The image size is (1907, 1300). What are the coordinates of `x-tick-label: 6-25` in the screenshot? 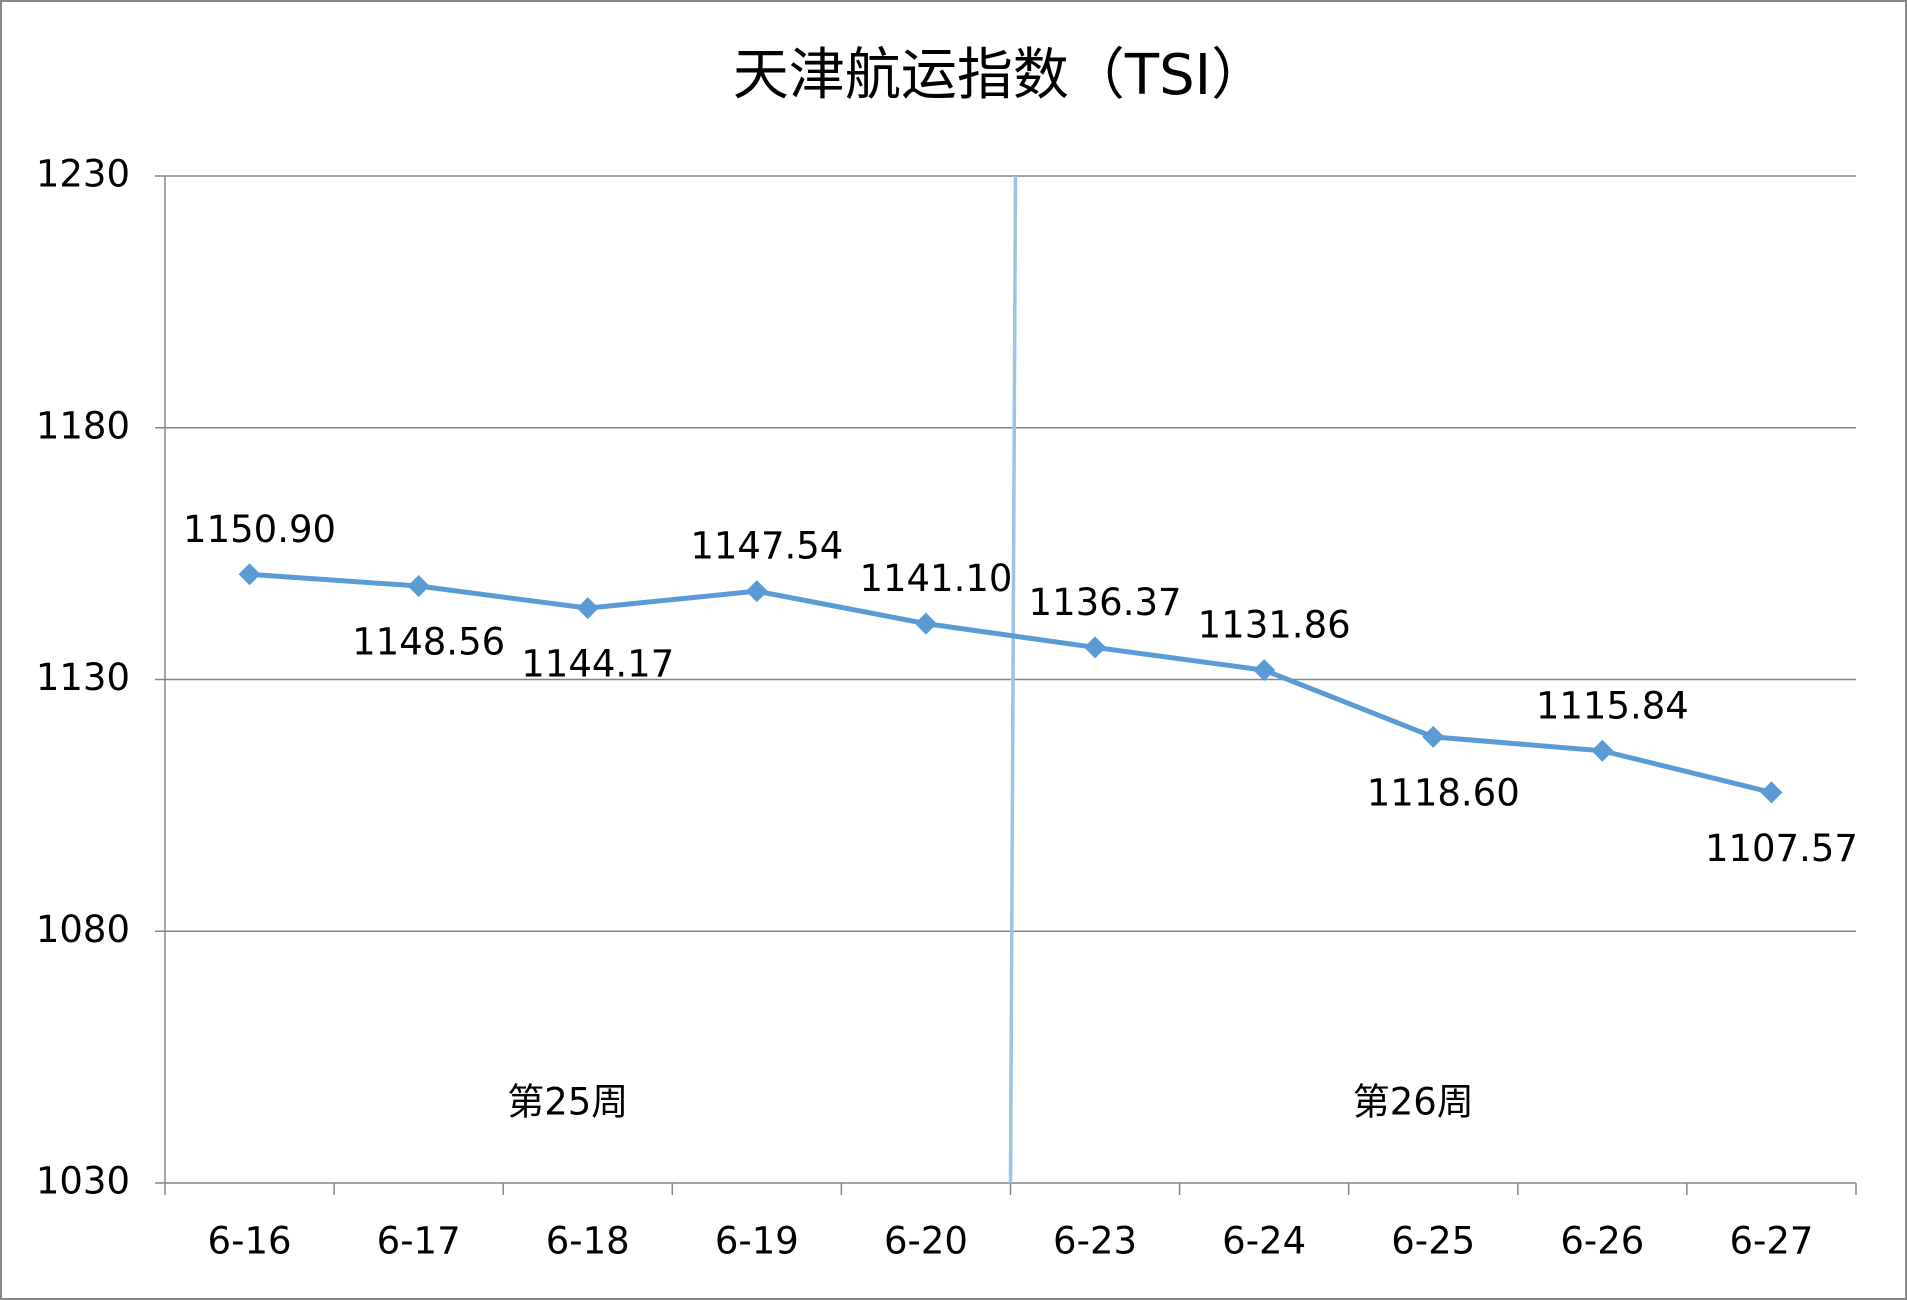 It's located at (1433, 1241).